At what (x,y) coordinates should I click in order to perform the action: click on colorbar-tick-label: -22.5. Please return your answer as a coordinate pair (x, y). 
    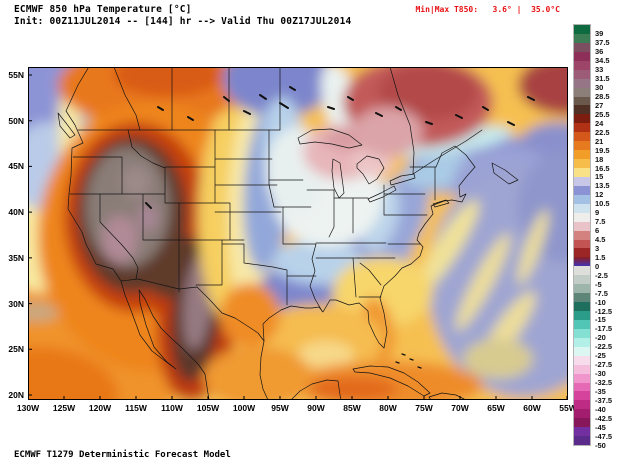
    Looking at the image, I should click on (604, 347).